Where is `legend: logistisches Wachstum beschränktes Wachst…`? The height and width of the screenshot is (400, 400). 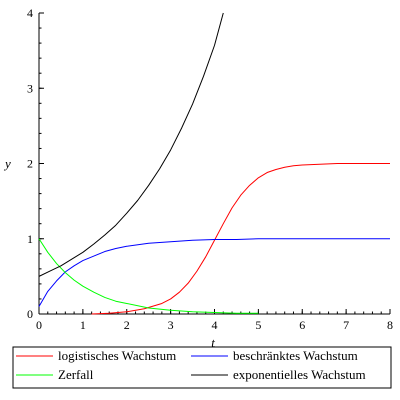
legend: logistisches Wachstum beschränktes Wachst… is located at coordinates (202, 367).